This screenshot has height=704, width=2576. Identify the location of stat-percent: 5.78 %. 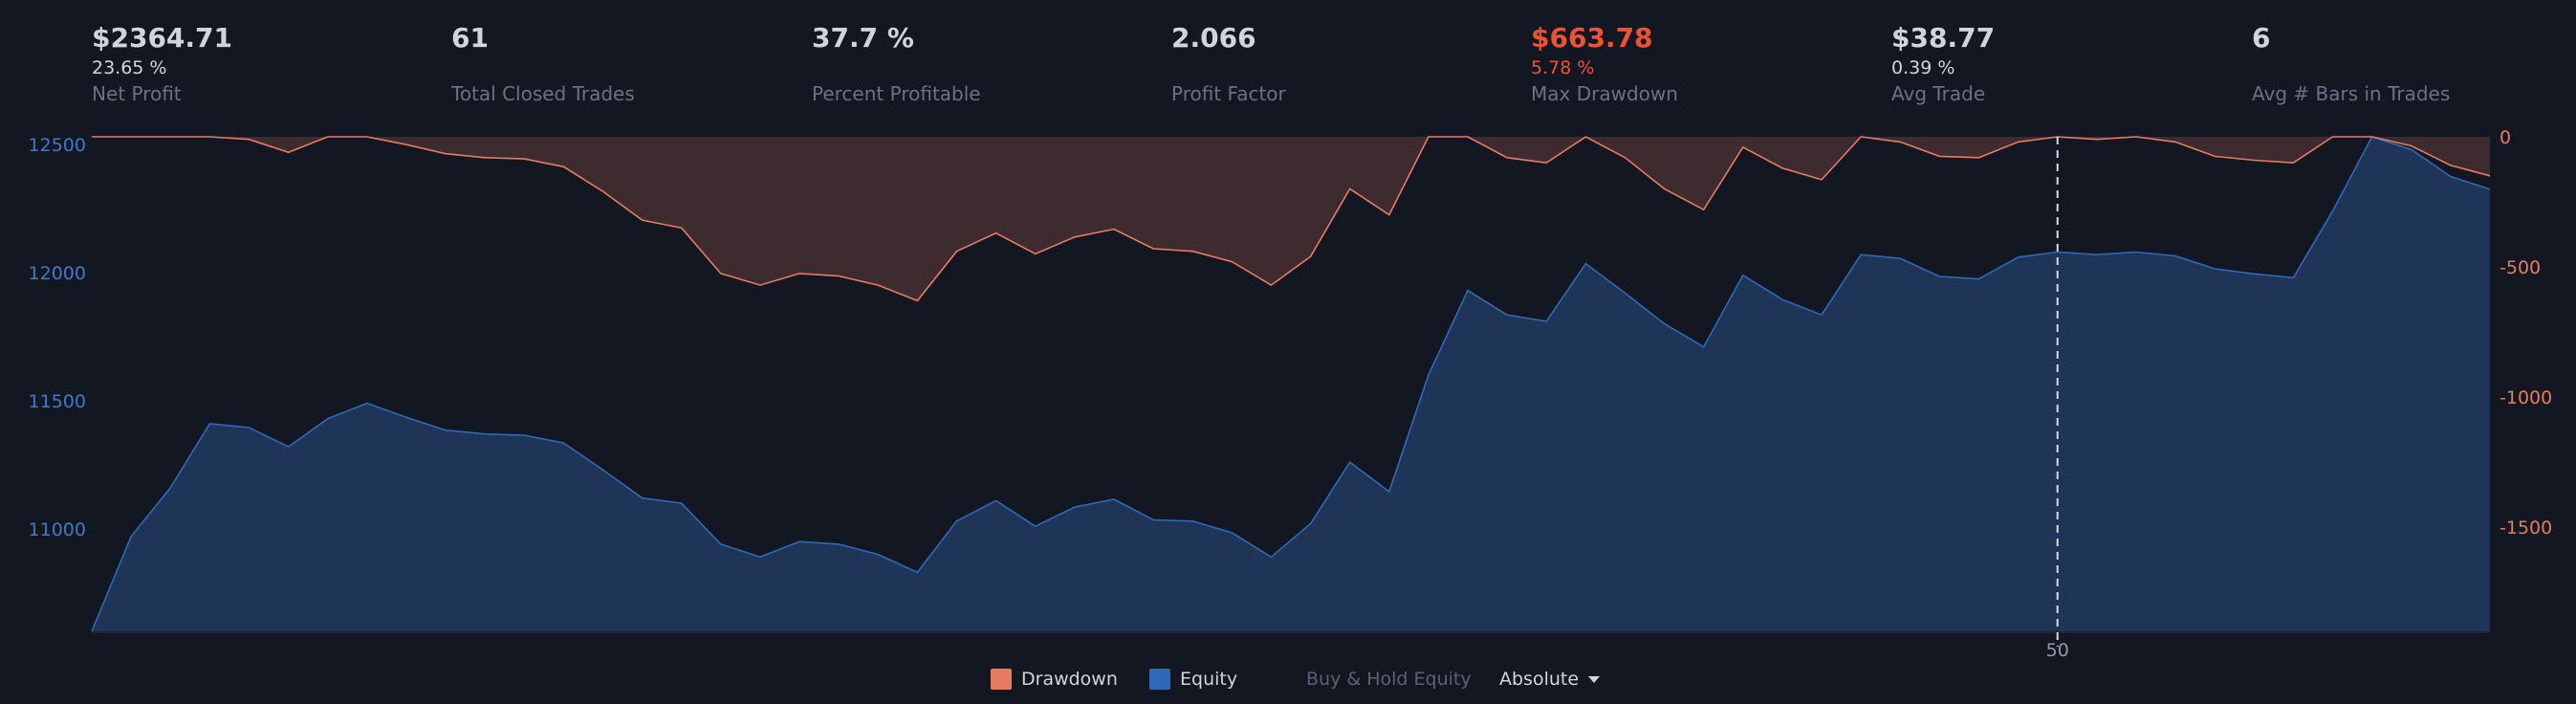
(1563, 67).